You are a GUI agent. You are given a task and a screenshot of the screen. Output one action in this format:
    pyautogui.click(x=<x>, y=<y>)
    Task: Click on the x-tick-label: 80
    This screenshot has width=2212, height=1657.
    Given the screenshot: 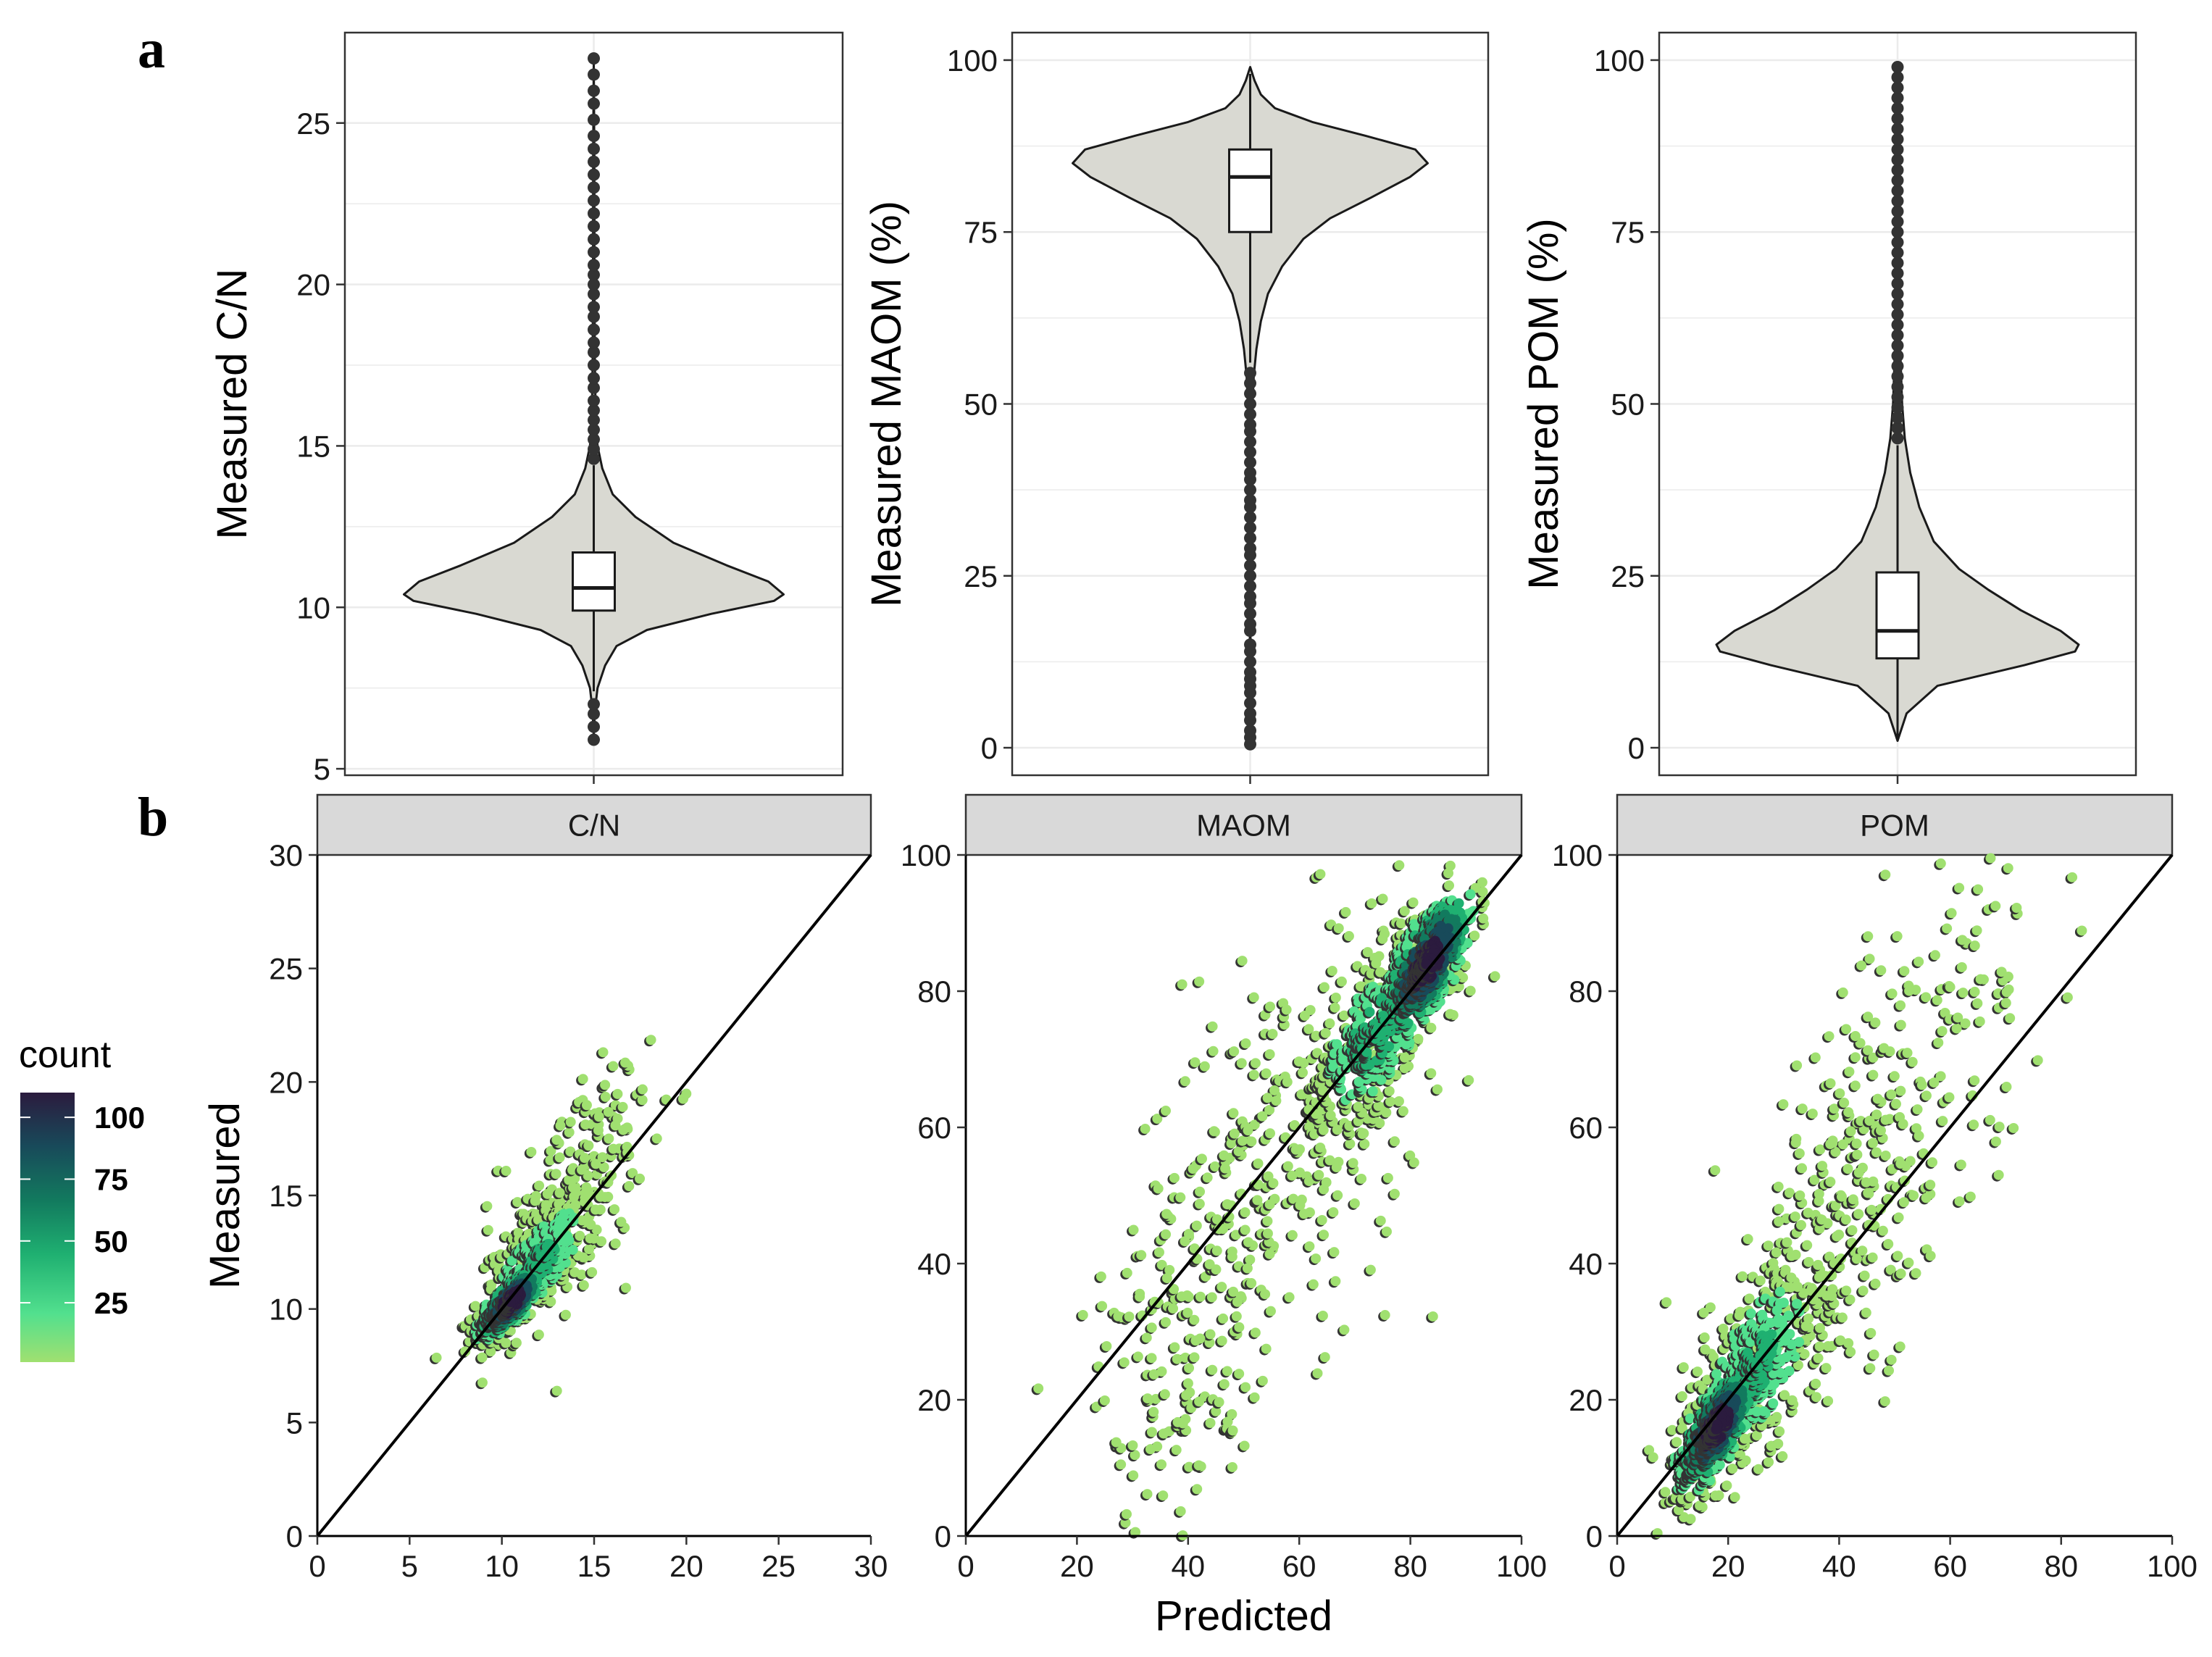 What is the action you would take?
    pyautogui.click(x=1410, y=1566)
    